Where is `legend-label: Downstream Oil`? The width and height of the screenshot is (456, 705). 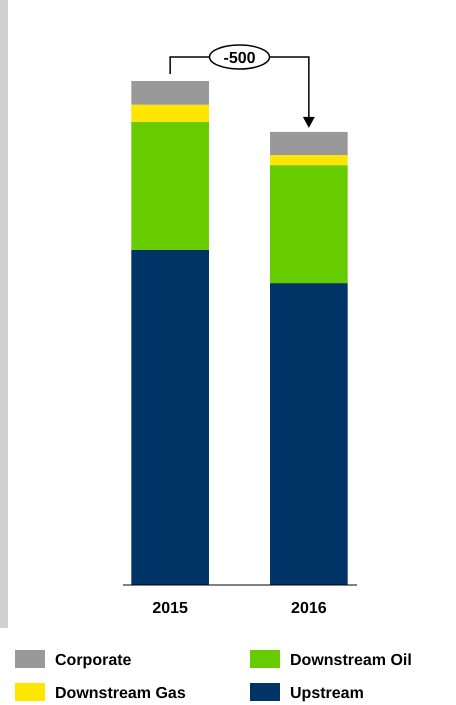
legend-label: Downstream Oil is located at coordinates (351, 660).